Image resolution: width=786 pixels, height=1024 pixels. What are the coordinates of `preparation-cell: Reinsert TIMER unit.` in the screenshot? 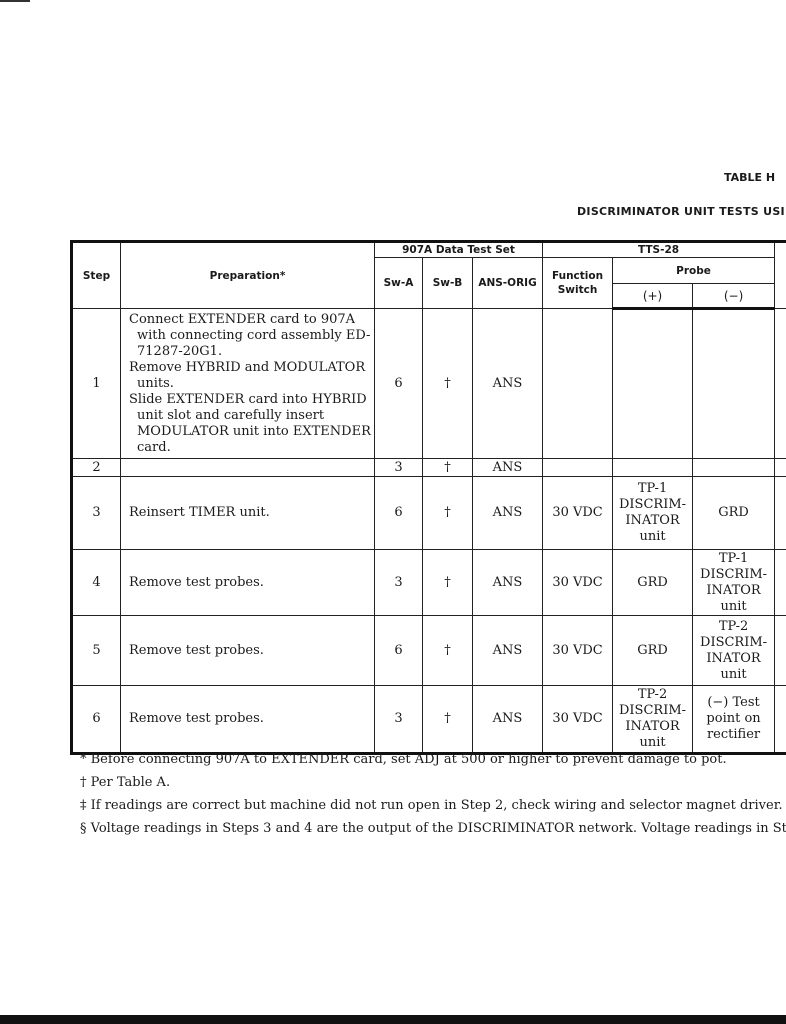 It's located at (247, 513).